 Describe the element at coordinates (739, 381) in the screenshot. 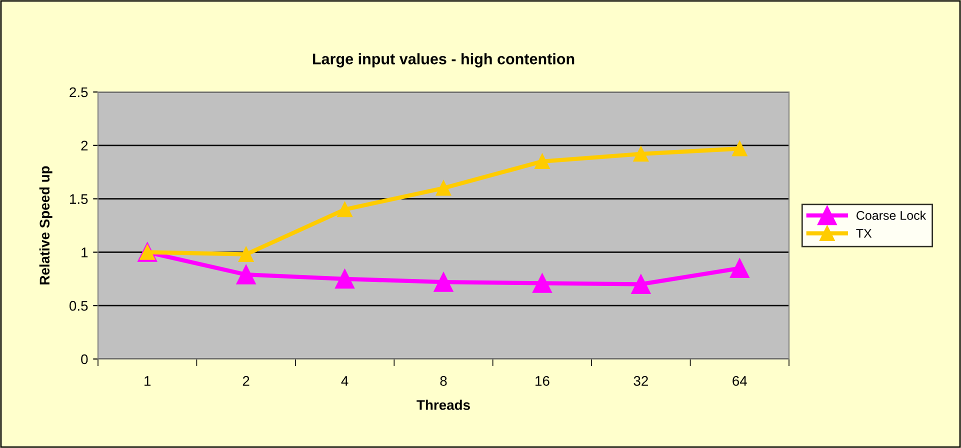

I see `x-tick-label: 64` at that location.